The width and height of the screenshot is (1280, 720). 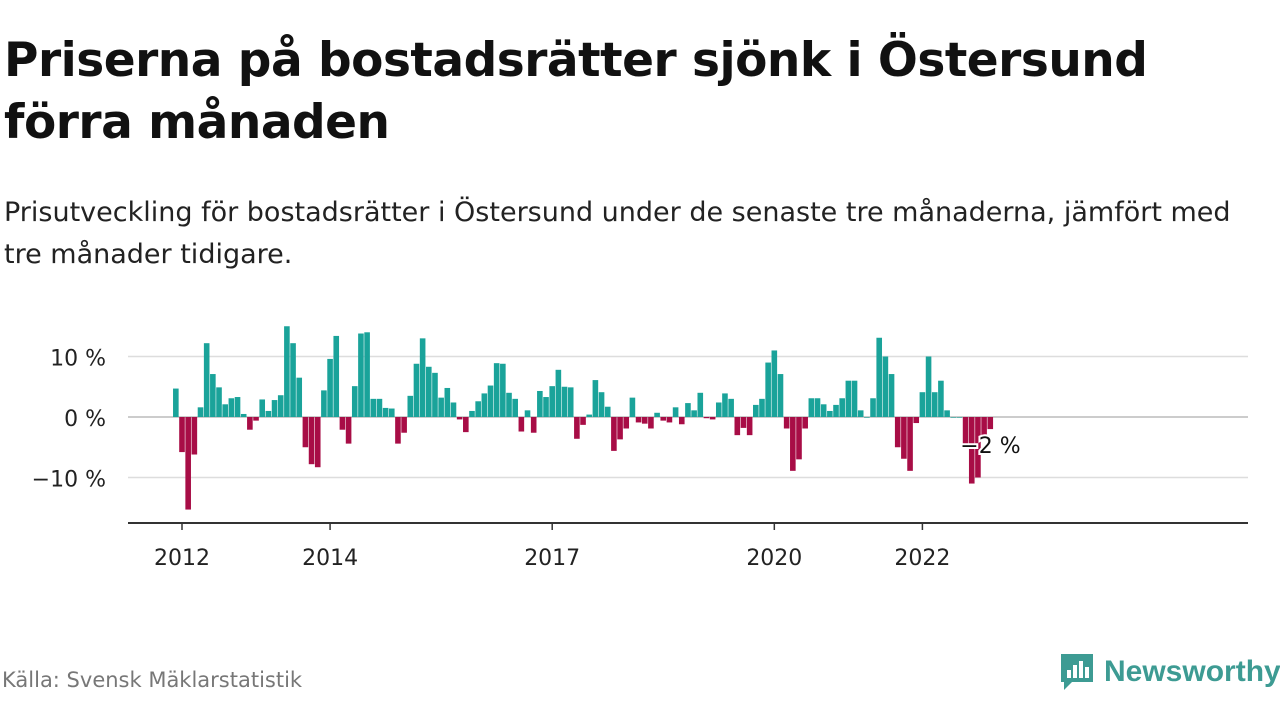 I want to click on x-axis, so click(x=688, y=526).